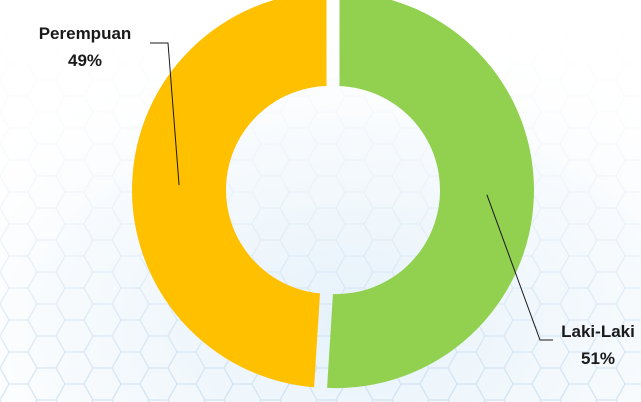 This screenshot has width=641, height=402. I want to click on slice-category-label: Laki-Laki, so click(598, 331).